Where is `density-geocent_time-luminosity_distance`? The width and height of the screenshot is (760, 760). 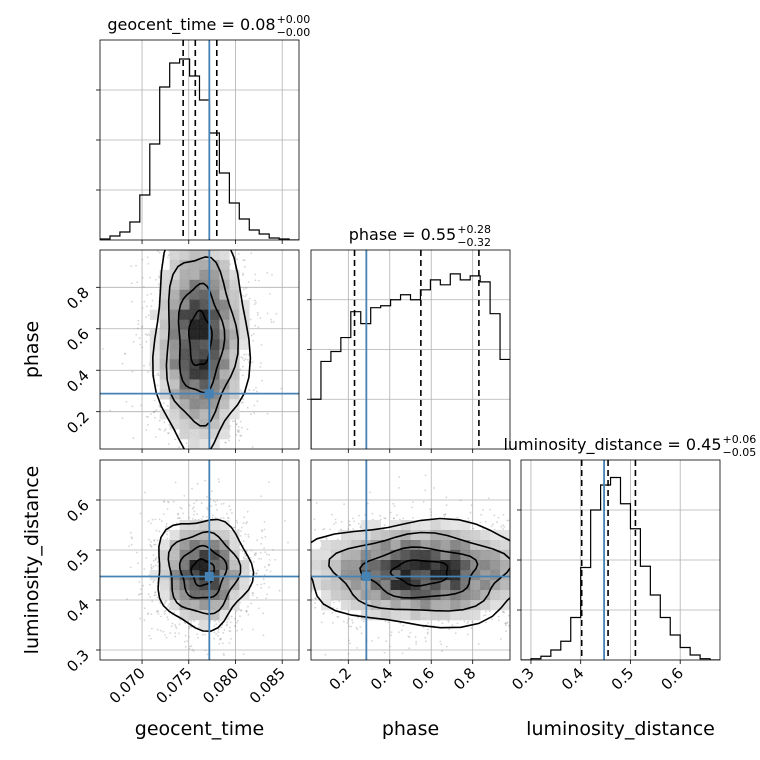 density-geocent_time-luminosity_distance is located at coordinates (199, 560).